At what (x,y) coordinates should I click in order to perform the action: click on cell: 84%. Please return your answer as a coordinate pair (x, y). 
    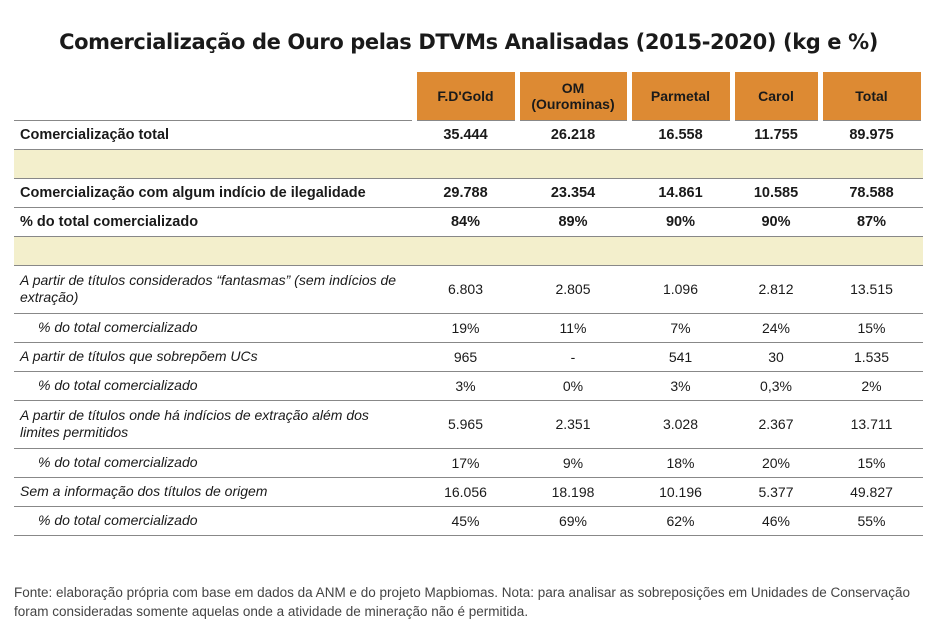
    Looking at the image, I should click on (465, 222).